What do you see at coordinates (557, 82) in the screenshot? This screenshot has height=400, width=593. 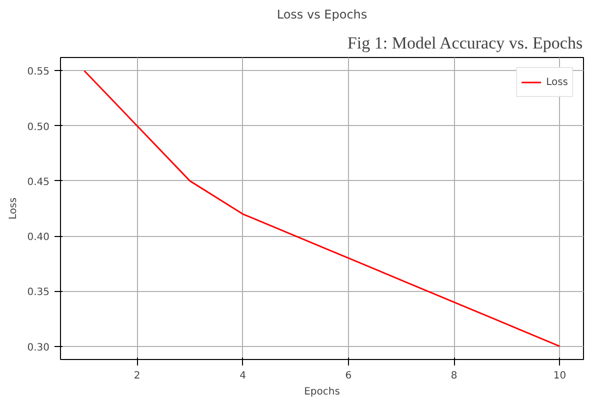 I see `legend-label: Loss` at bounding box center [557, 82].